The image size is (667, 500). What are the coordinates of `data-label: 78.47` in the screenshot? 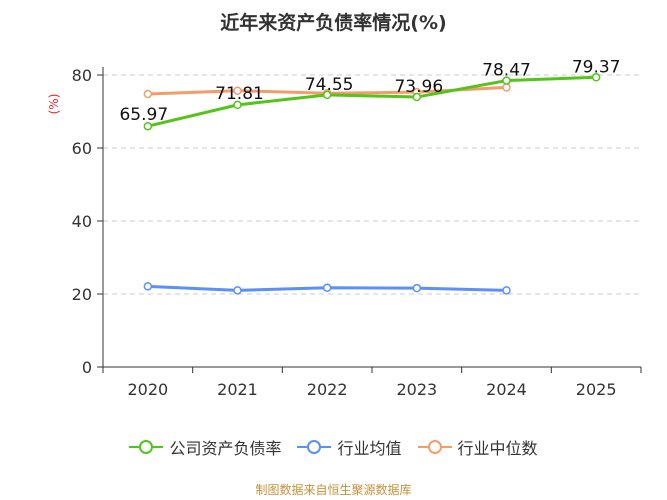 It's located at (506, 71).